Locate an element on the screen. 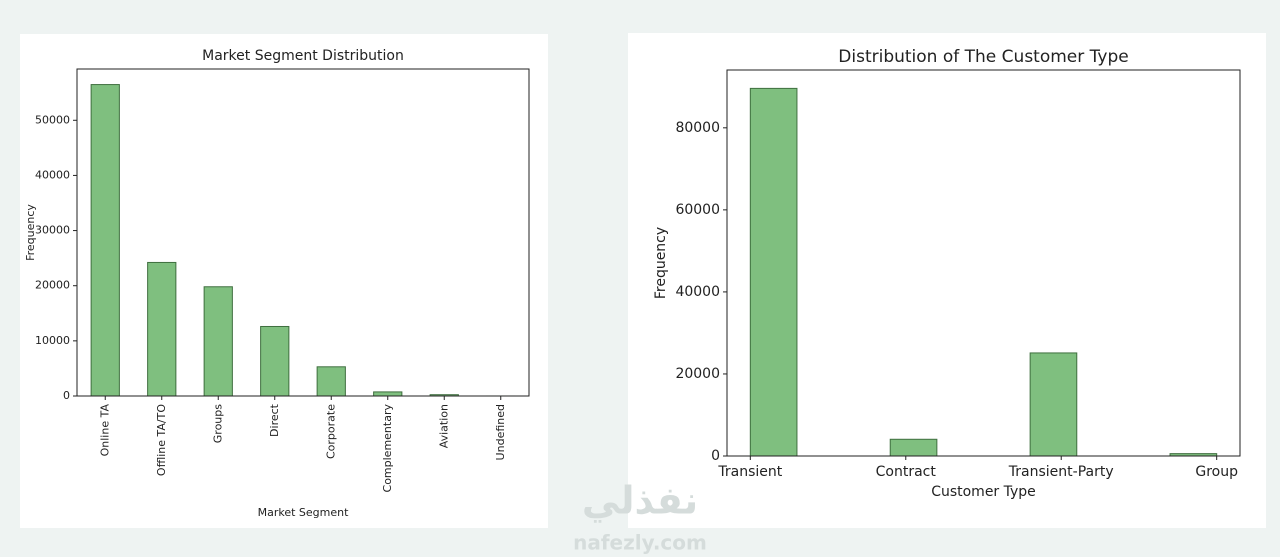 Image resolution: width=1280 pixels, height=557 pixels. x-axis-label: Market Segment is located at coordinates (303, 512).